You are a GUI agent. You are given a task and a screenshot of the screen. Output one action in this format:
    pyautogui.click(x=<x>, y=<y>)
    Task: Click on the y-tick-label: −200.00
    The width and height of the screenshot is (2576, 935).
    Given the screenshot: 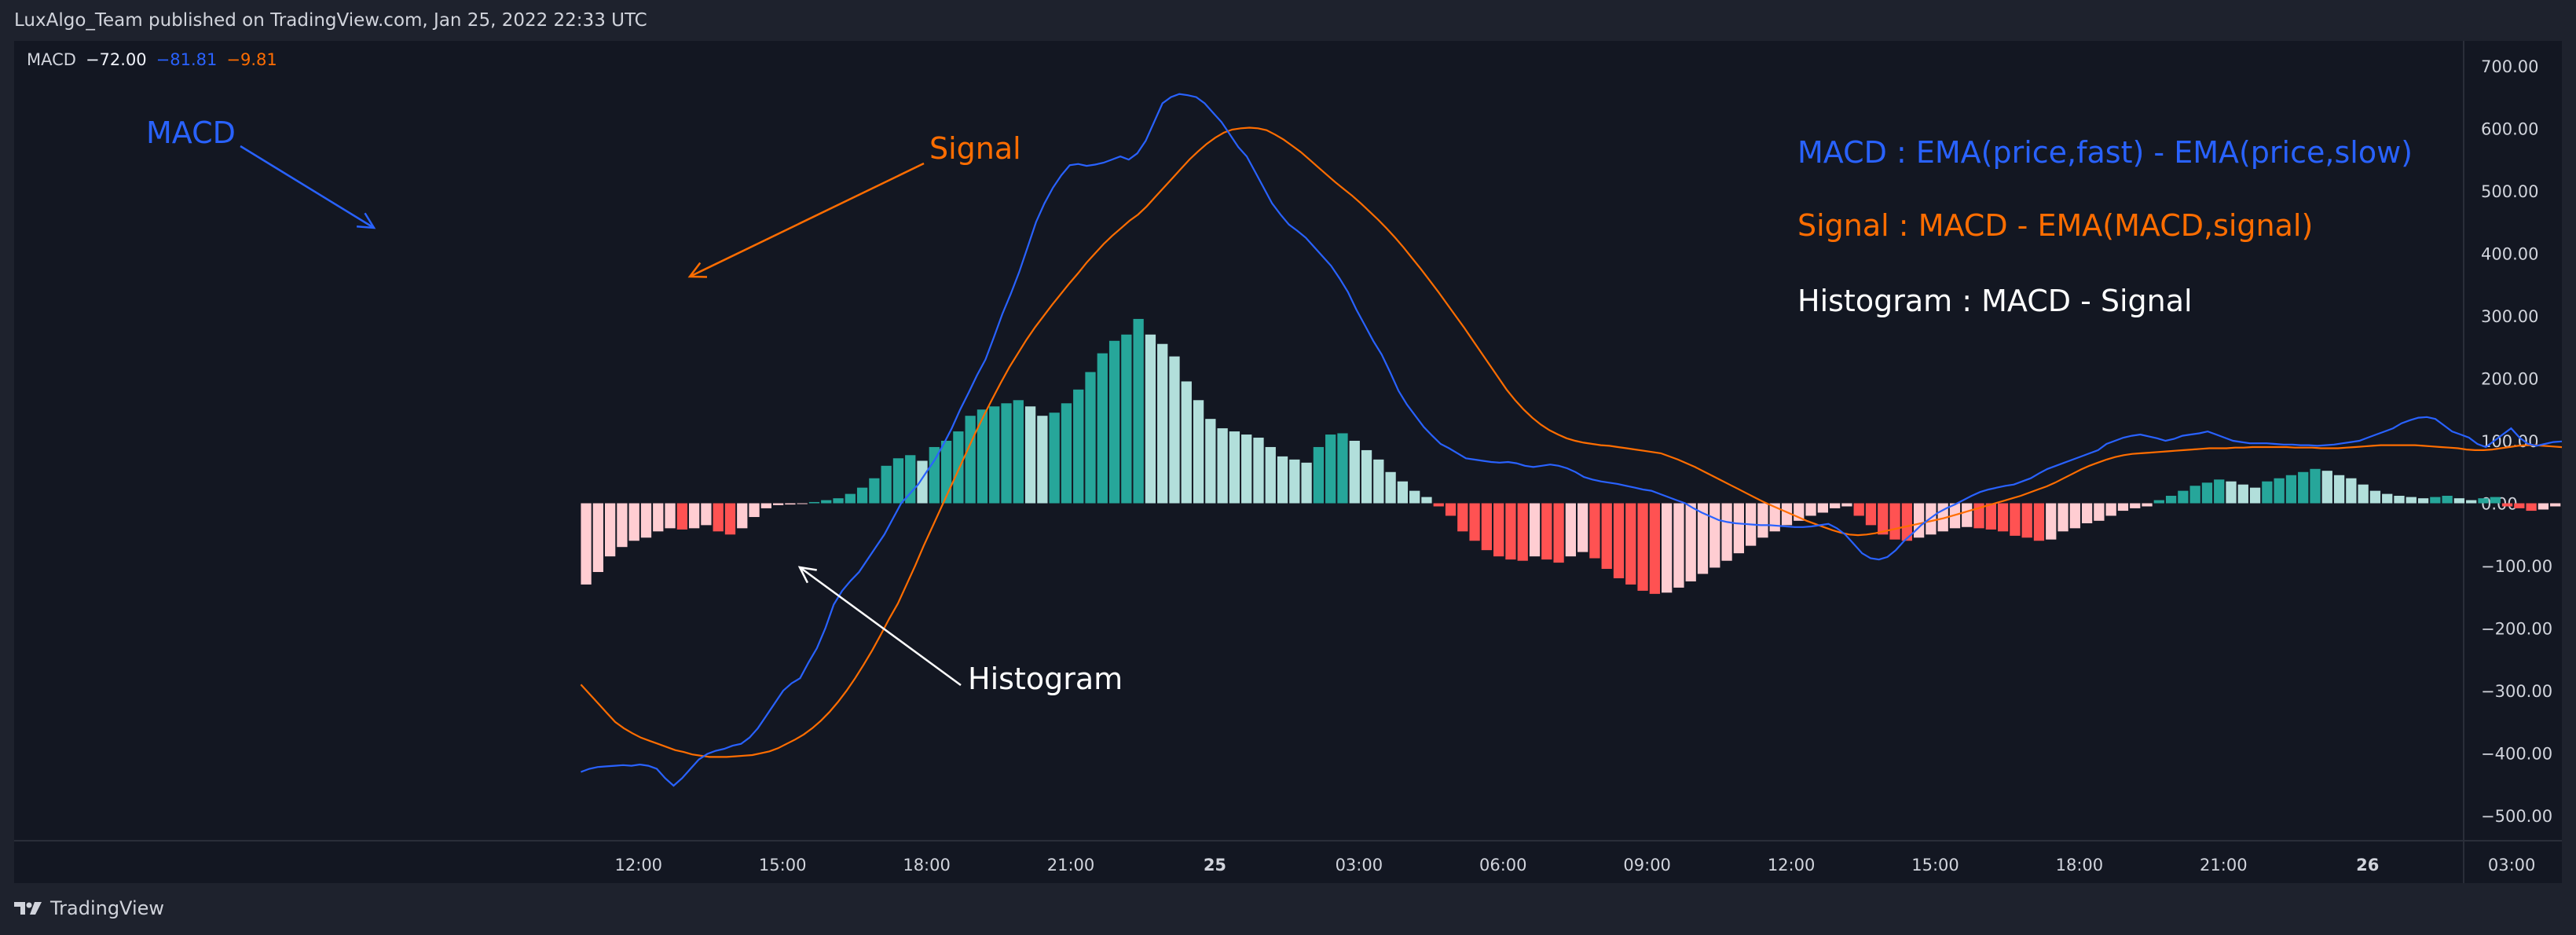 What is the action you would take?
    pyautogui.click(x=2516, y=629)
    